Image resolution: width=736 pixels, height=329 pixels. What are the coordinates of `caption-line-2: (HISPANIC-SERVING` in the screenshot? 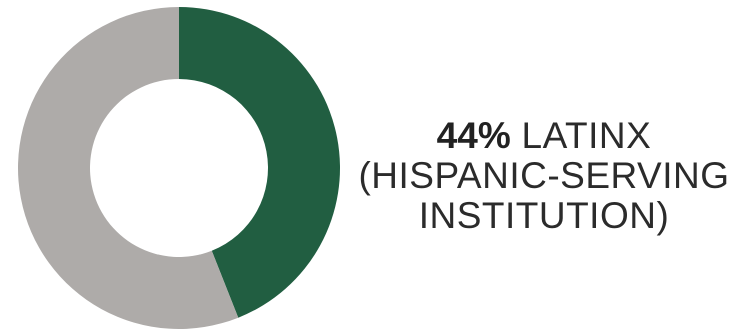 It's located at (544, 175).